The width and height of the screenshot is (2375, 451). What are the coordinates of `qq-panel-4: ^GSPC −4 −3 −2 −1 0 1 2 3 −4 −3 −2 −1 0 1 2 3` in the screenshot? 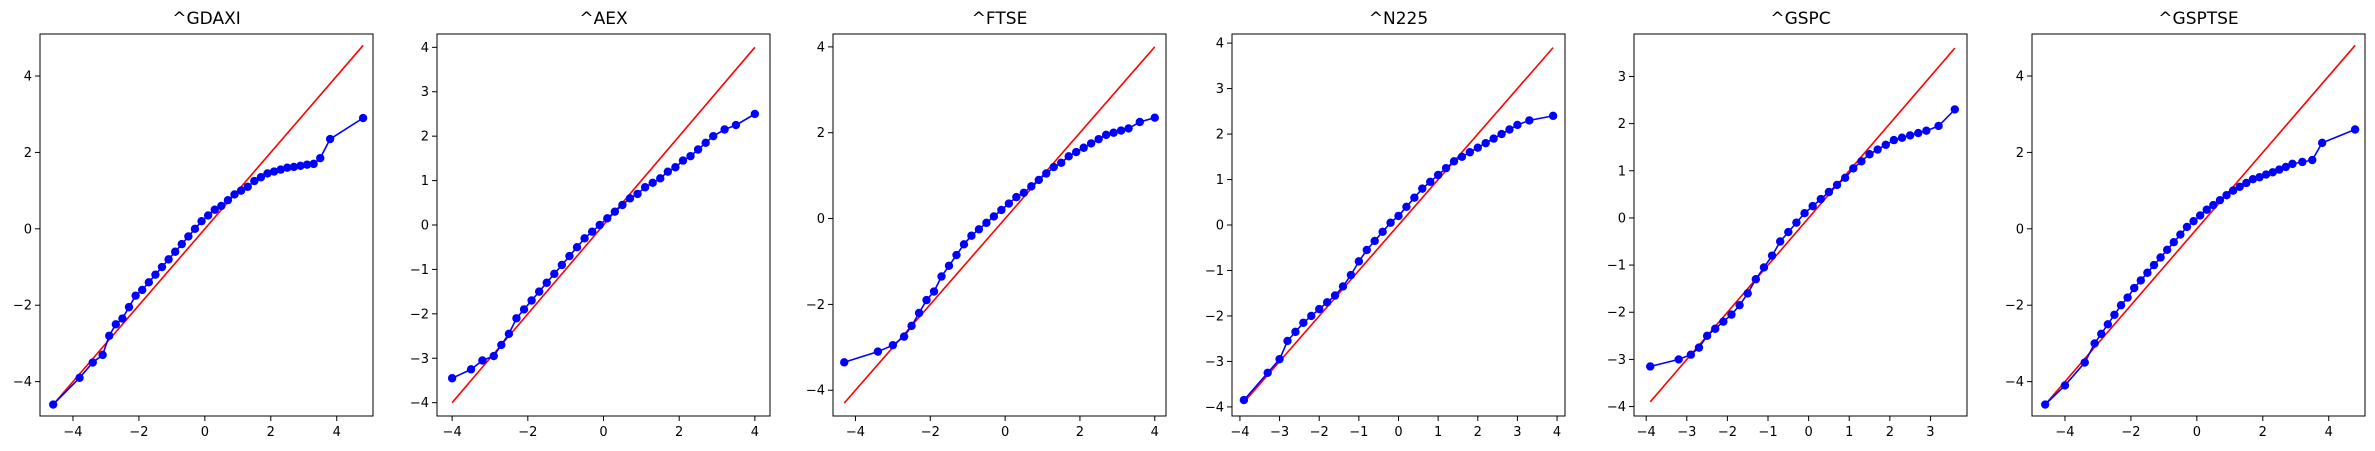 It's located at (1787, 224).